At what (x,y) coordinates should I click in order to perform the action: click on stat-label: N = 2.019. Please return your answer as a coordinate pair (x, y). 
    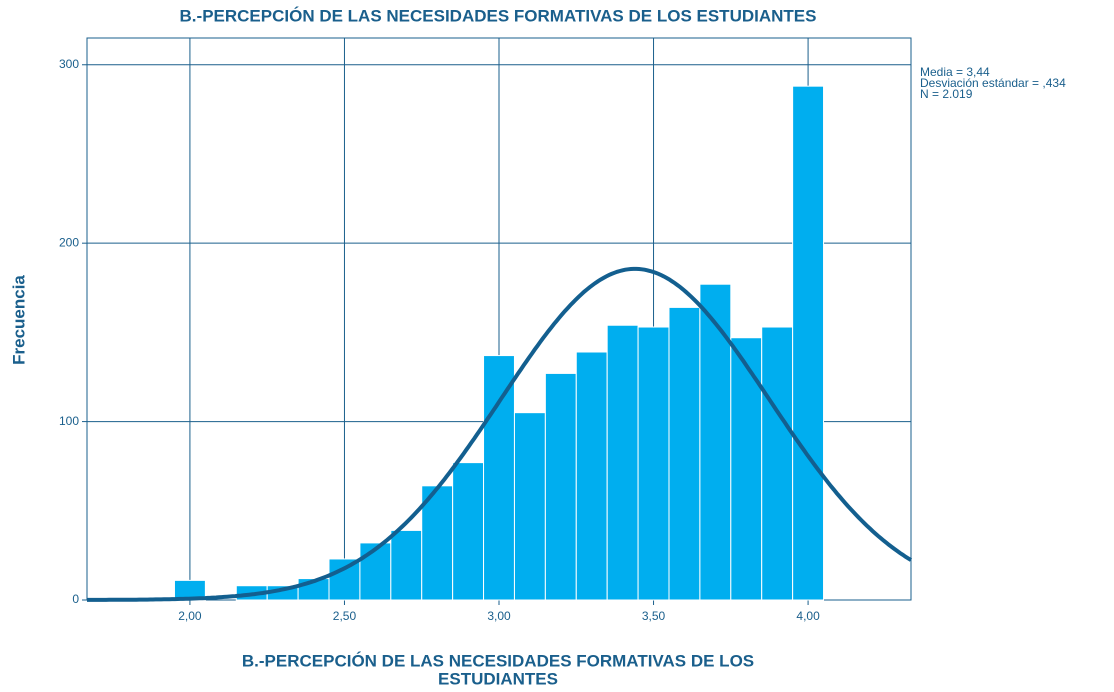
    Looking at the image, I should click on (946, 94).